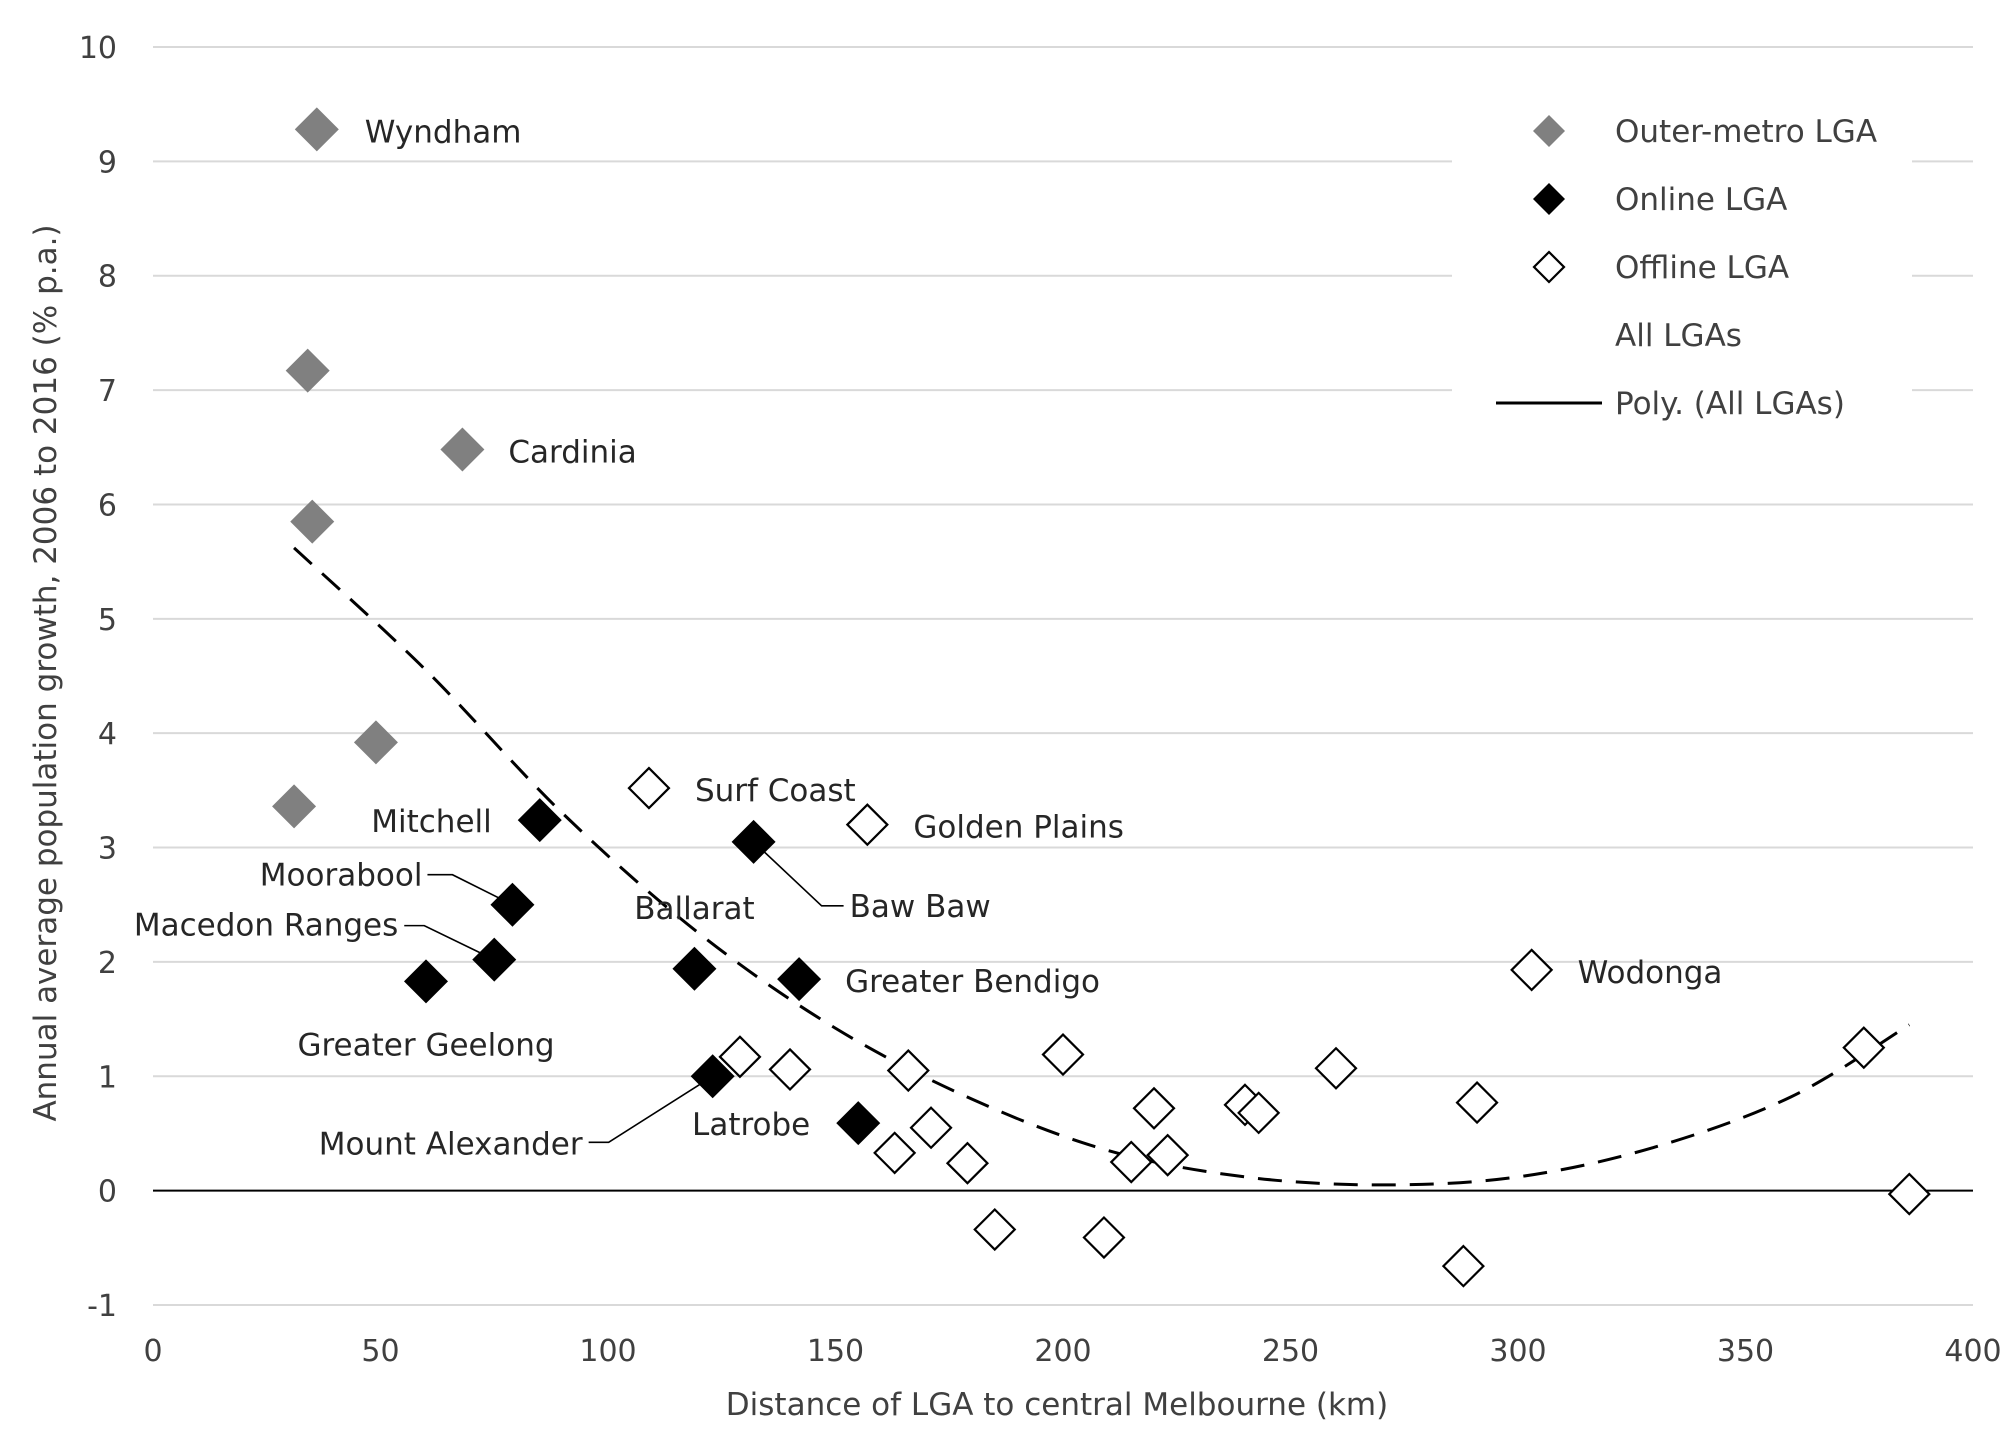  What do you see at coordinates (1062, 1351) in the screenshot?
I see `x-tick-label: 200` at bounding box center [1062, 1351].